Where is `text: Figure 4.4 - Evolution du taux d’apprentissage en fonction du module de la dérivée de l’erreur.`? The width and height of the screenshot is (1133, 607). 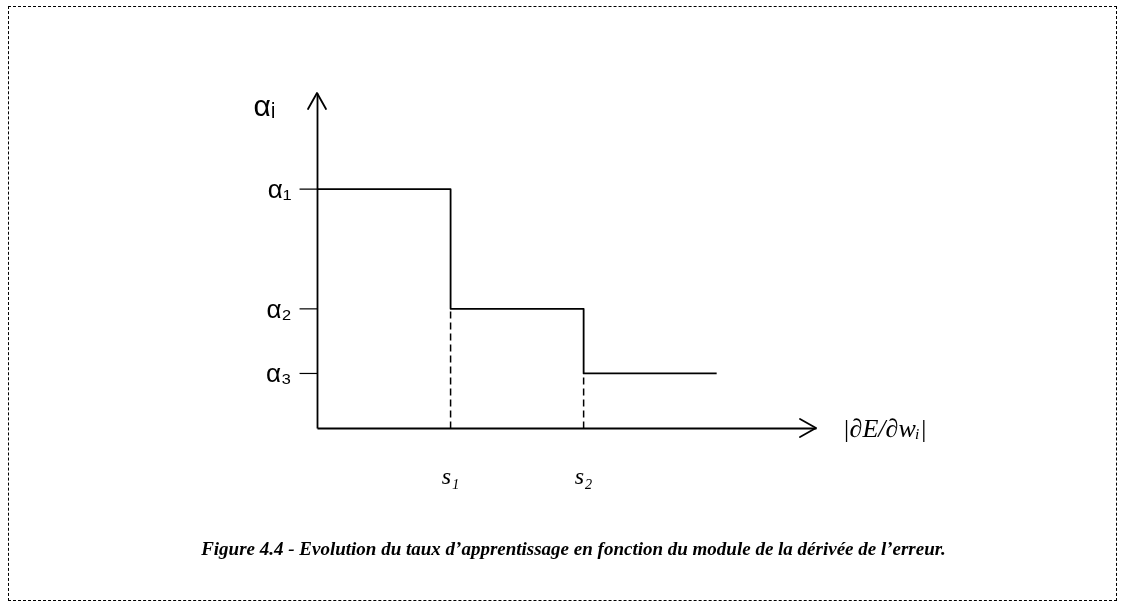 text: Figure 4.4 - Evolution du taux d’apprentissage en fonction du module de la dérivée de l’erreur. is located at coordinates (573, 548).